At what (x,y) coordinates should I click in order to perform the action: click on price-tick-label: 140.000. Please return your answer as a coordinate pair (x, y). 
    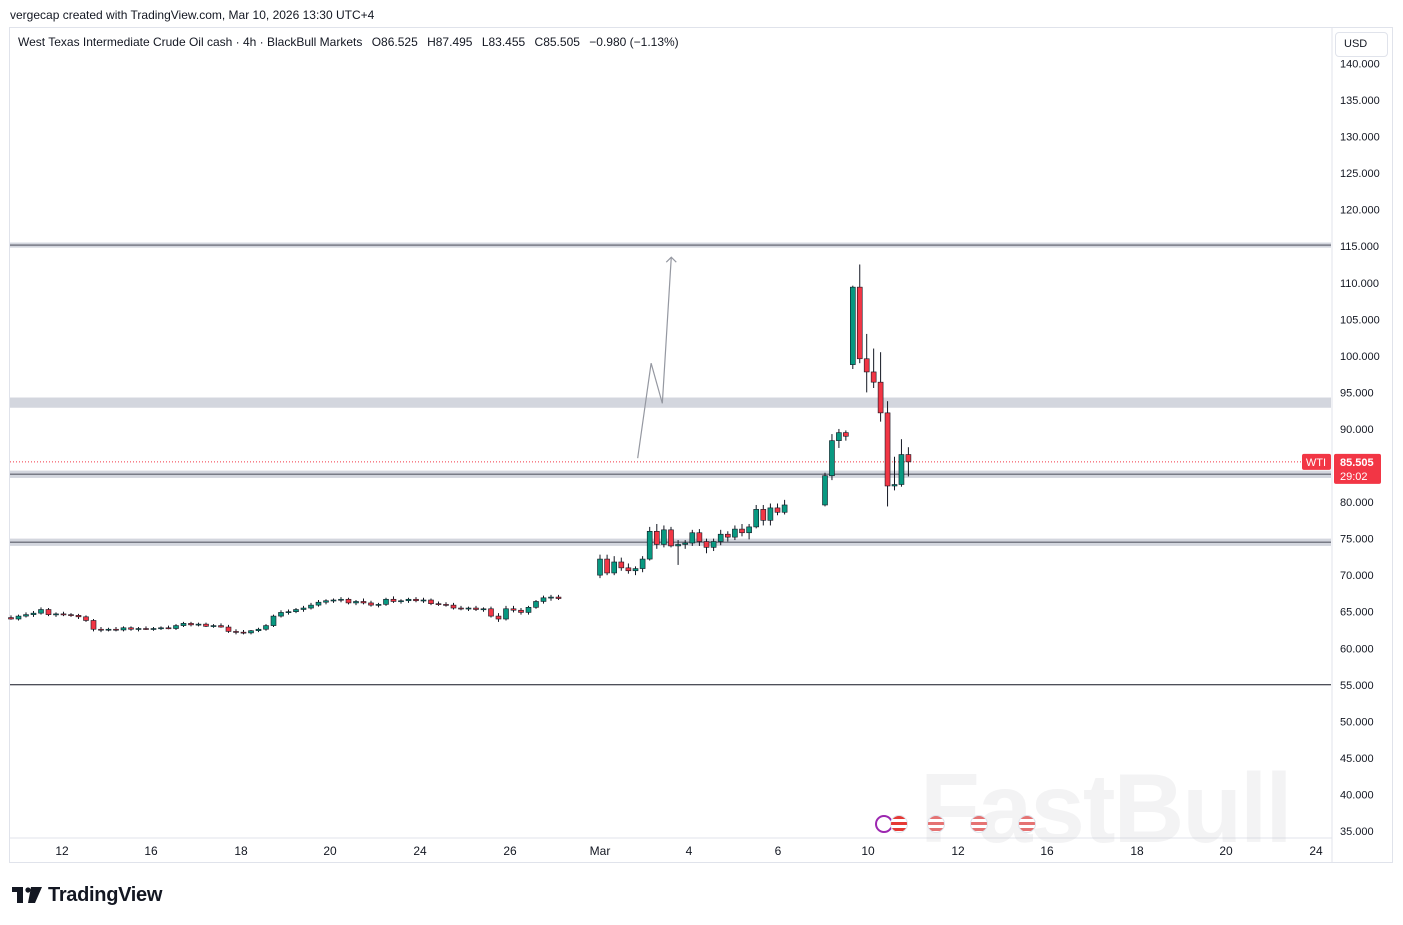
    Looking at the image, I should click on (1360, 64).